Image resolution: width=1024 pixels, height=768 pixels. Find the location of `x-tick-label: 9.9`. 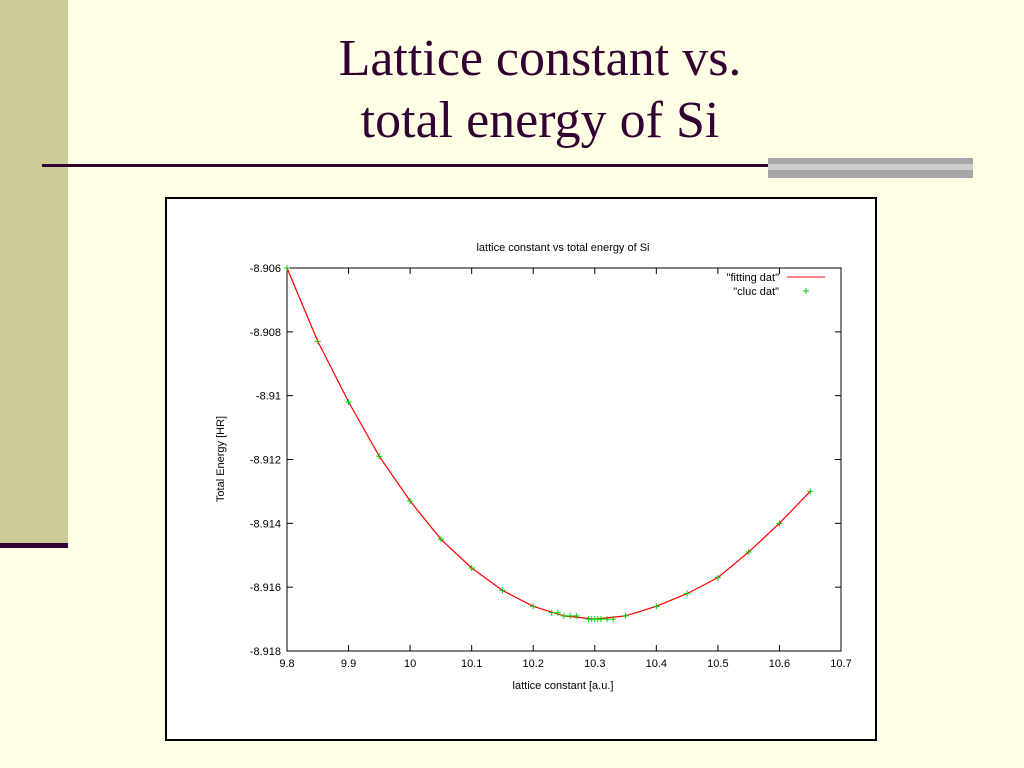

x-tick-label: 9.9 is located at coordinates (348, 664).